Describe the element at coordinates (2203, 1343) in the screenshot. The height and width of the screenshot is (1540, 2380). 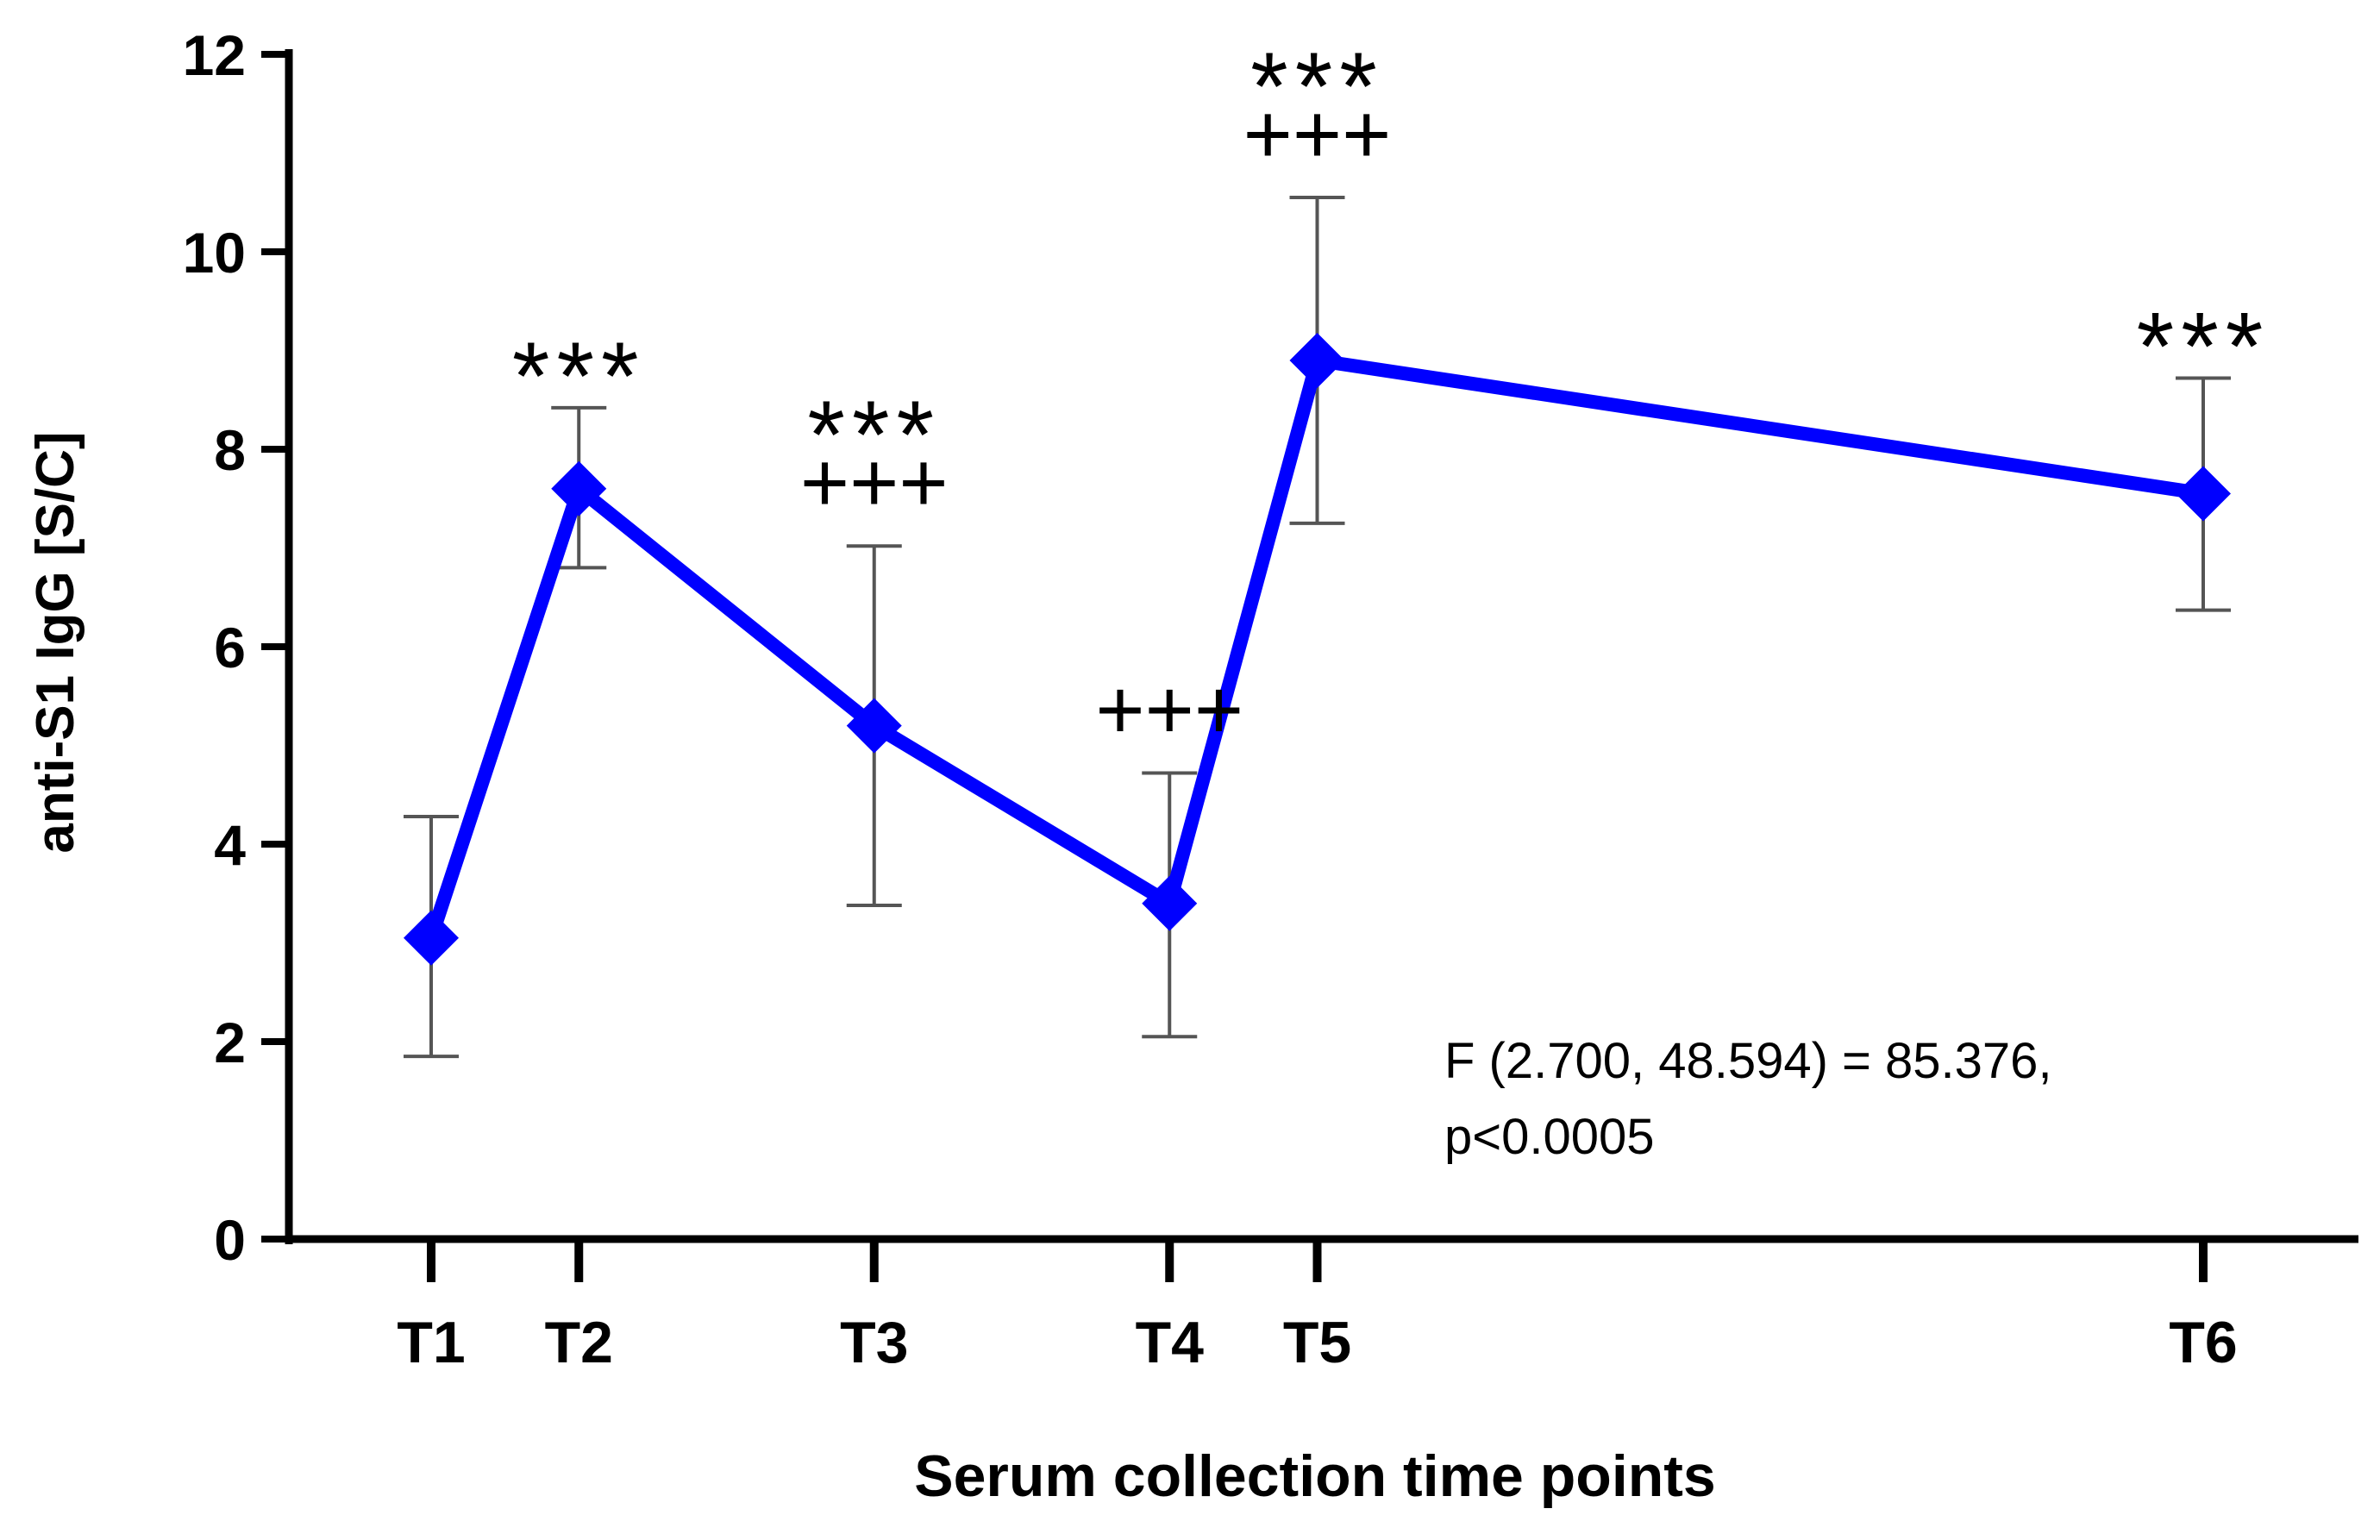
I see `x-tick-label-T6: T6` at that location.